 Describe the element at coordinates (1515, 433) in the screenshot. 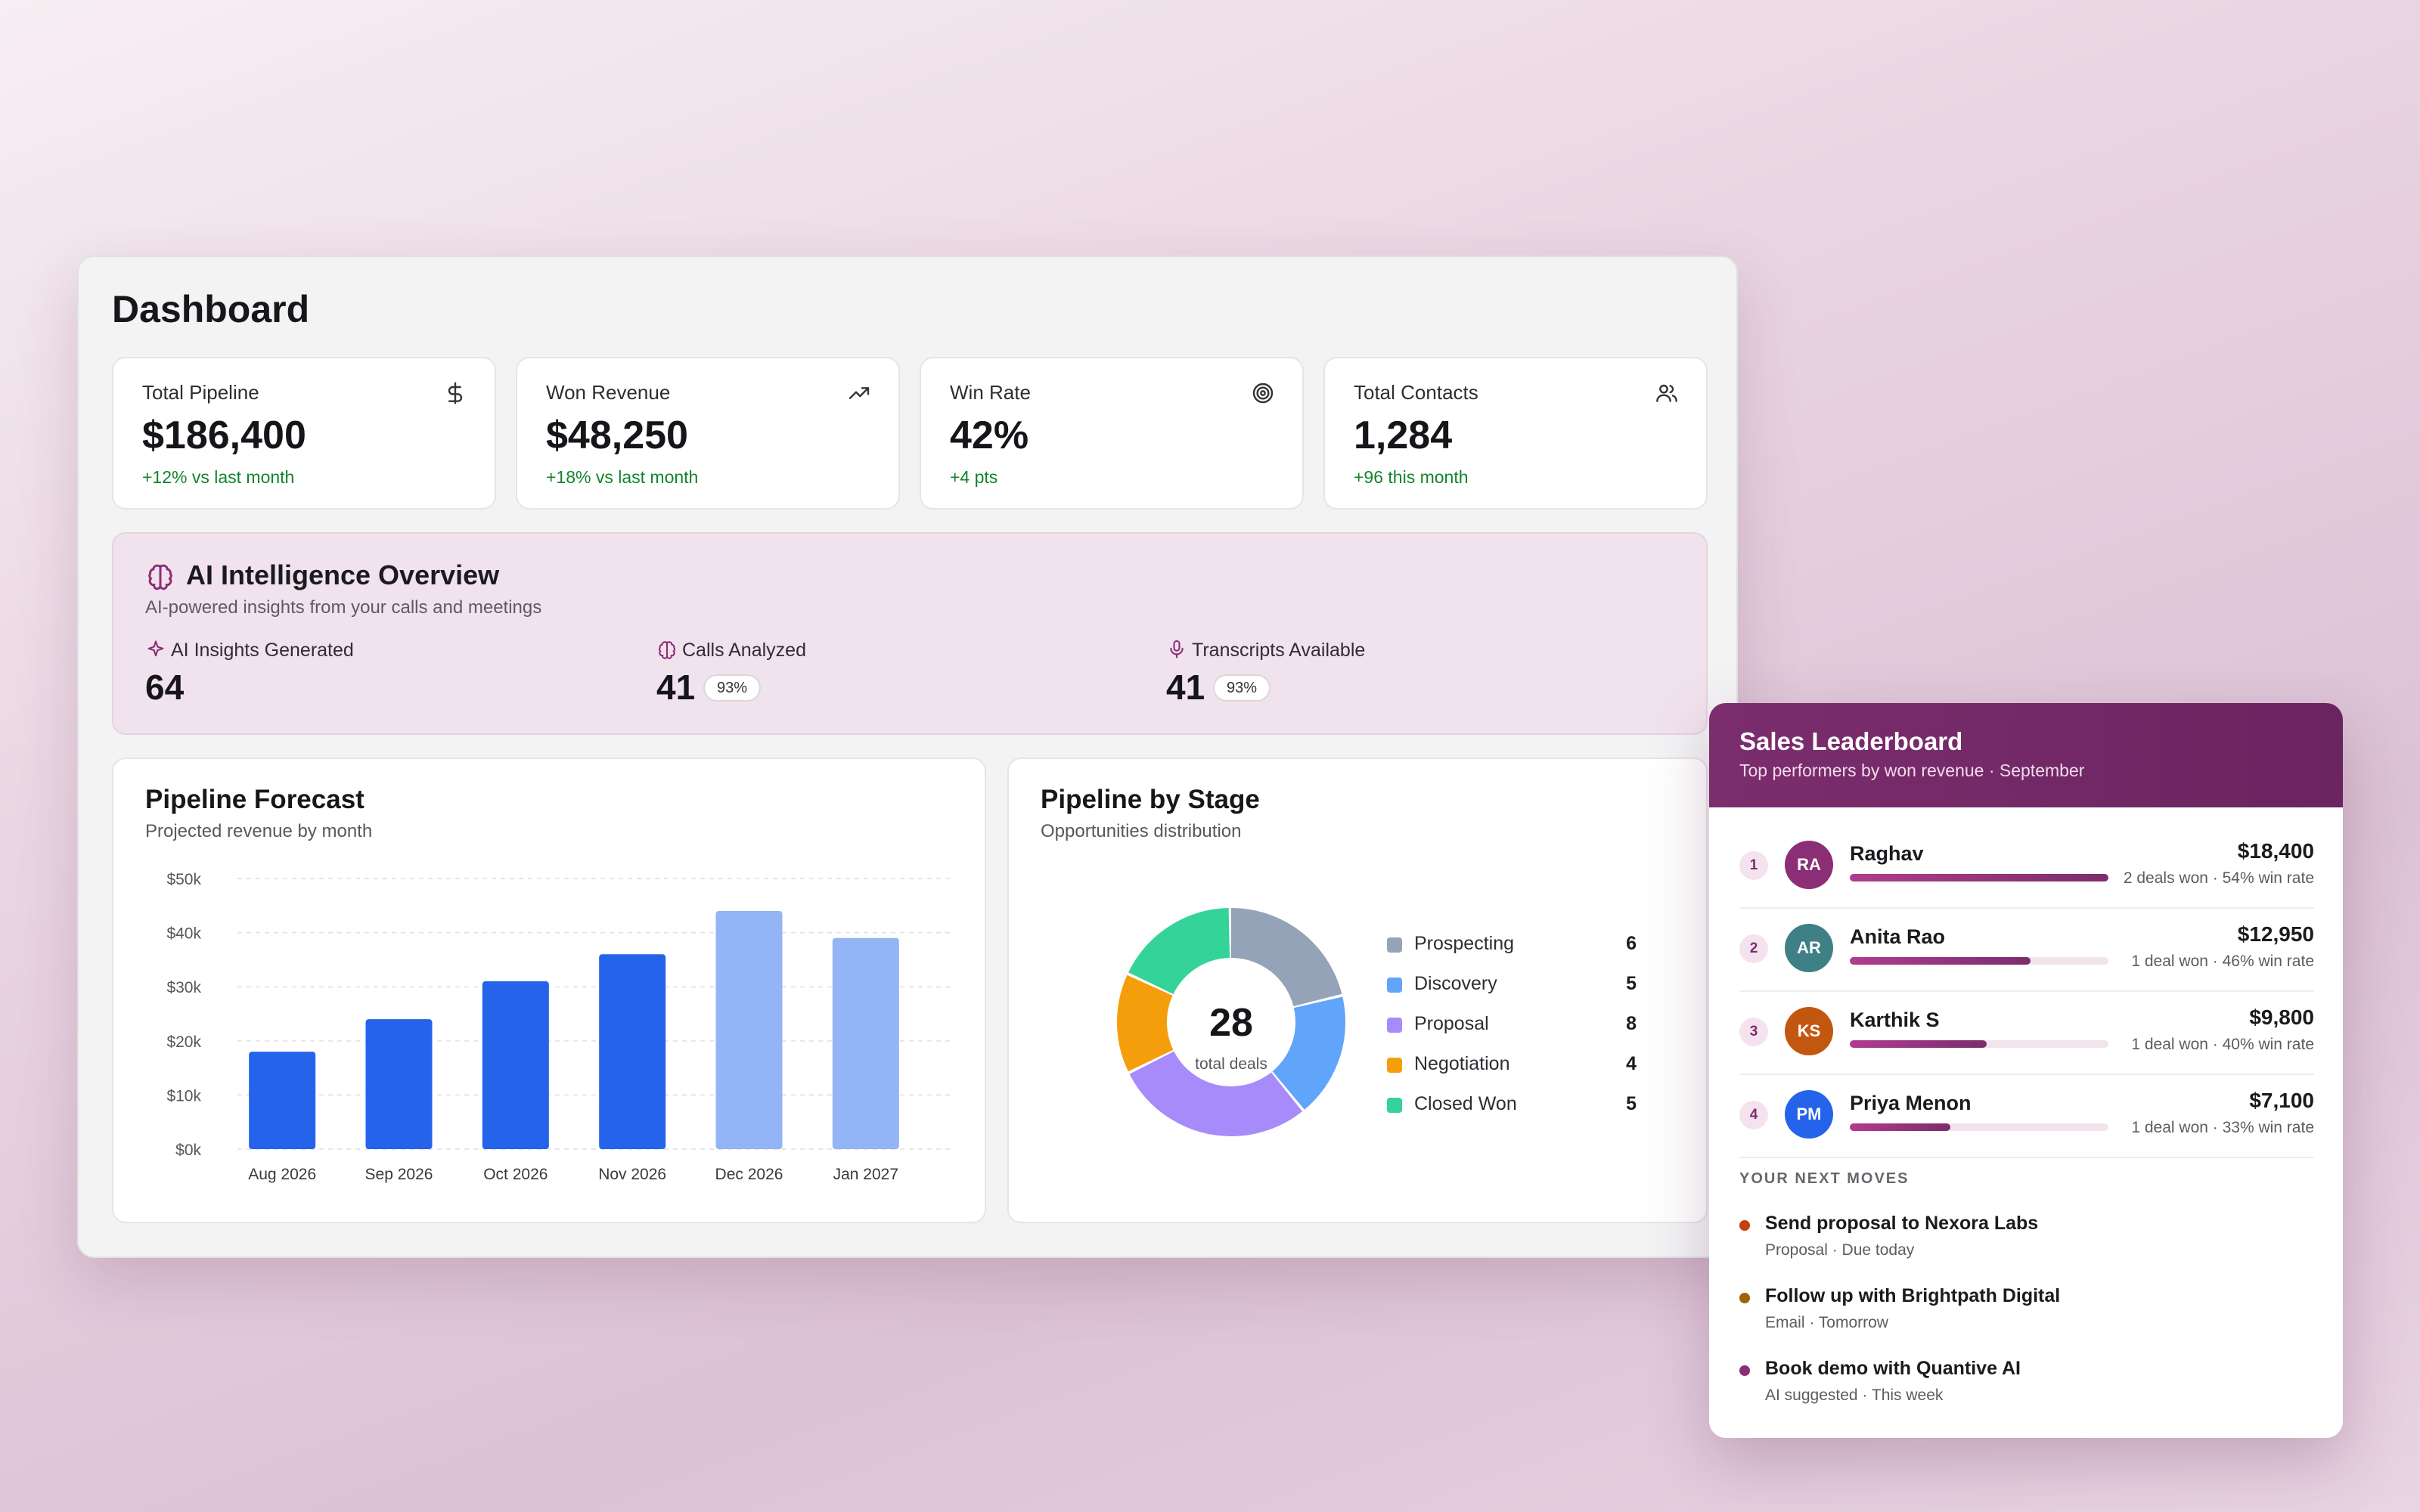

I see `kpi-card-total-contacts: Total Contacts 1,284 +96 this month` at that location.